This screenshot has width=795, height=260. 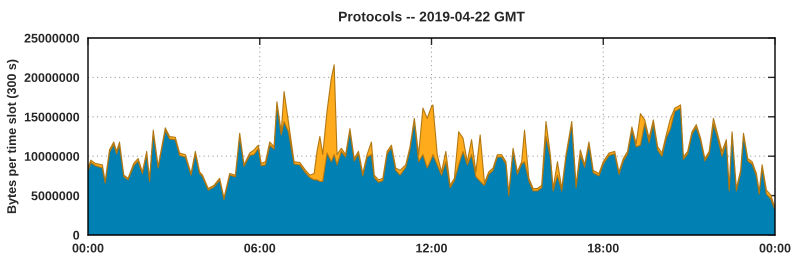 What do you see at coordinates (55, 195) in the screenshot?
I see `y-tick-label: 5000000` at bounding box center [55, 195].